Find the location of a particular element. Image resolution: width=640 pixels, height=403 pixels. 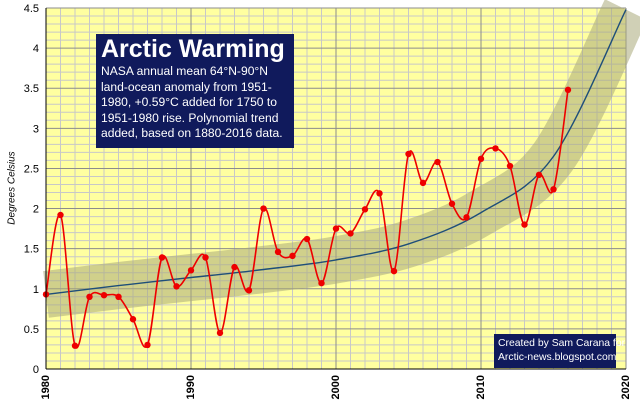

y-tick-label: 3 is located at coordinates (36, 129).